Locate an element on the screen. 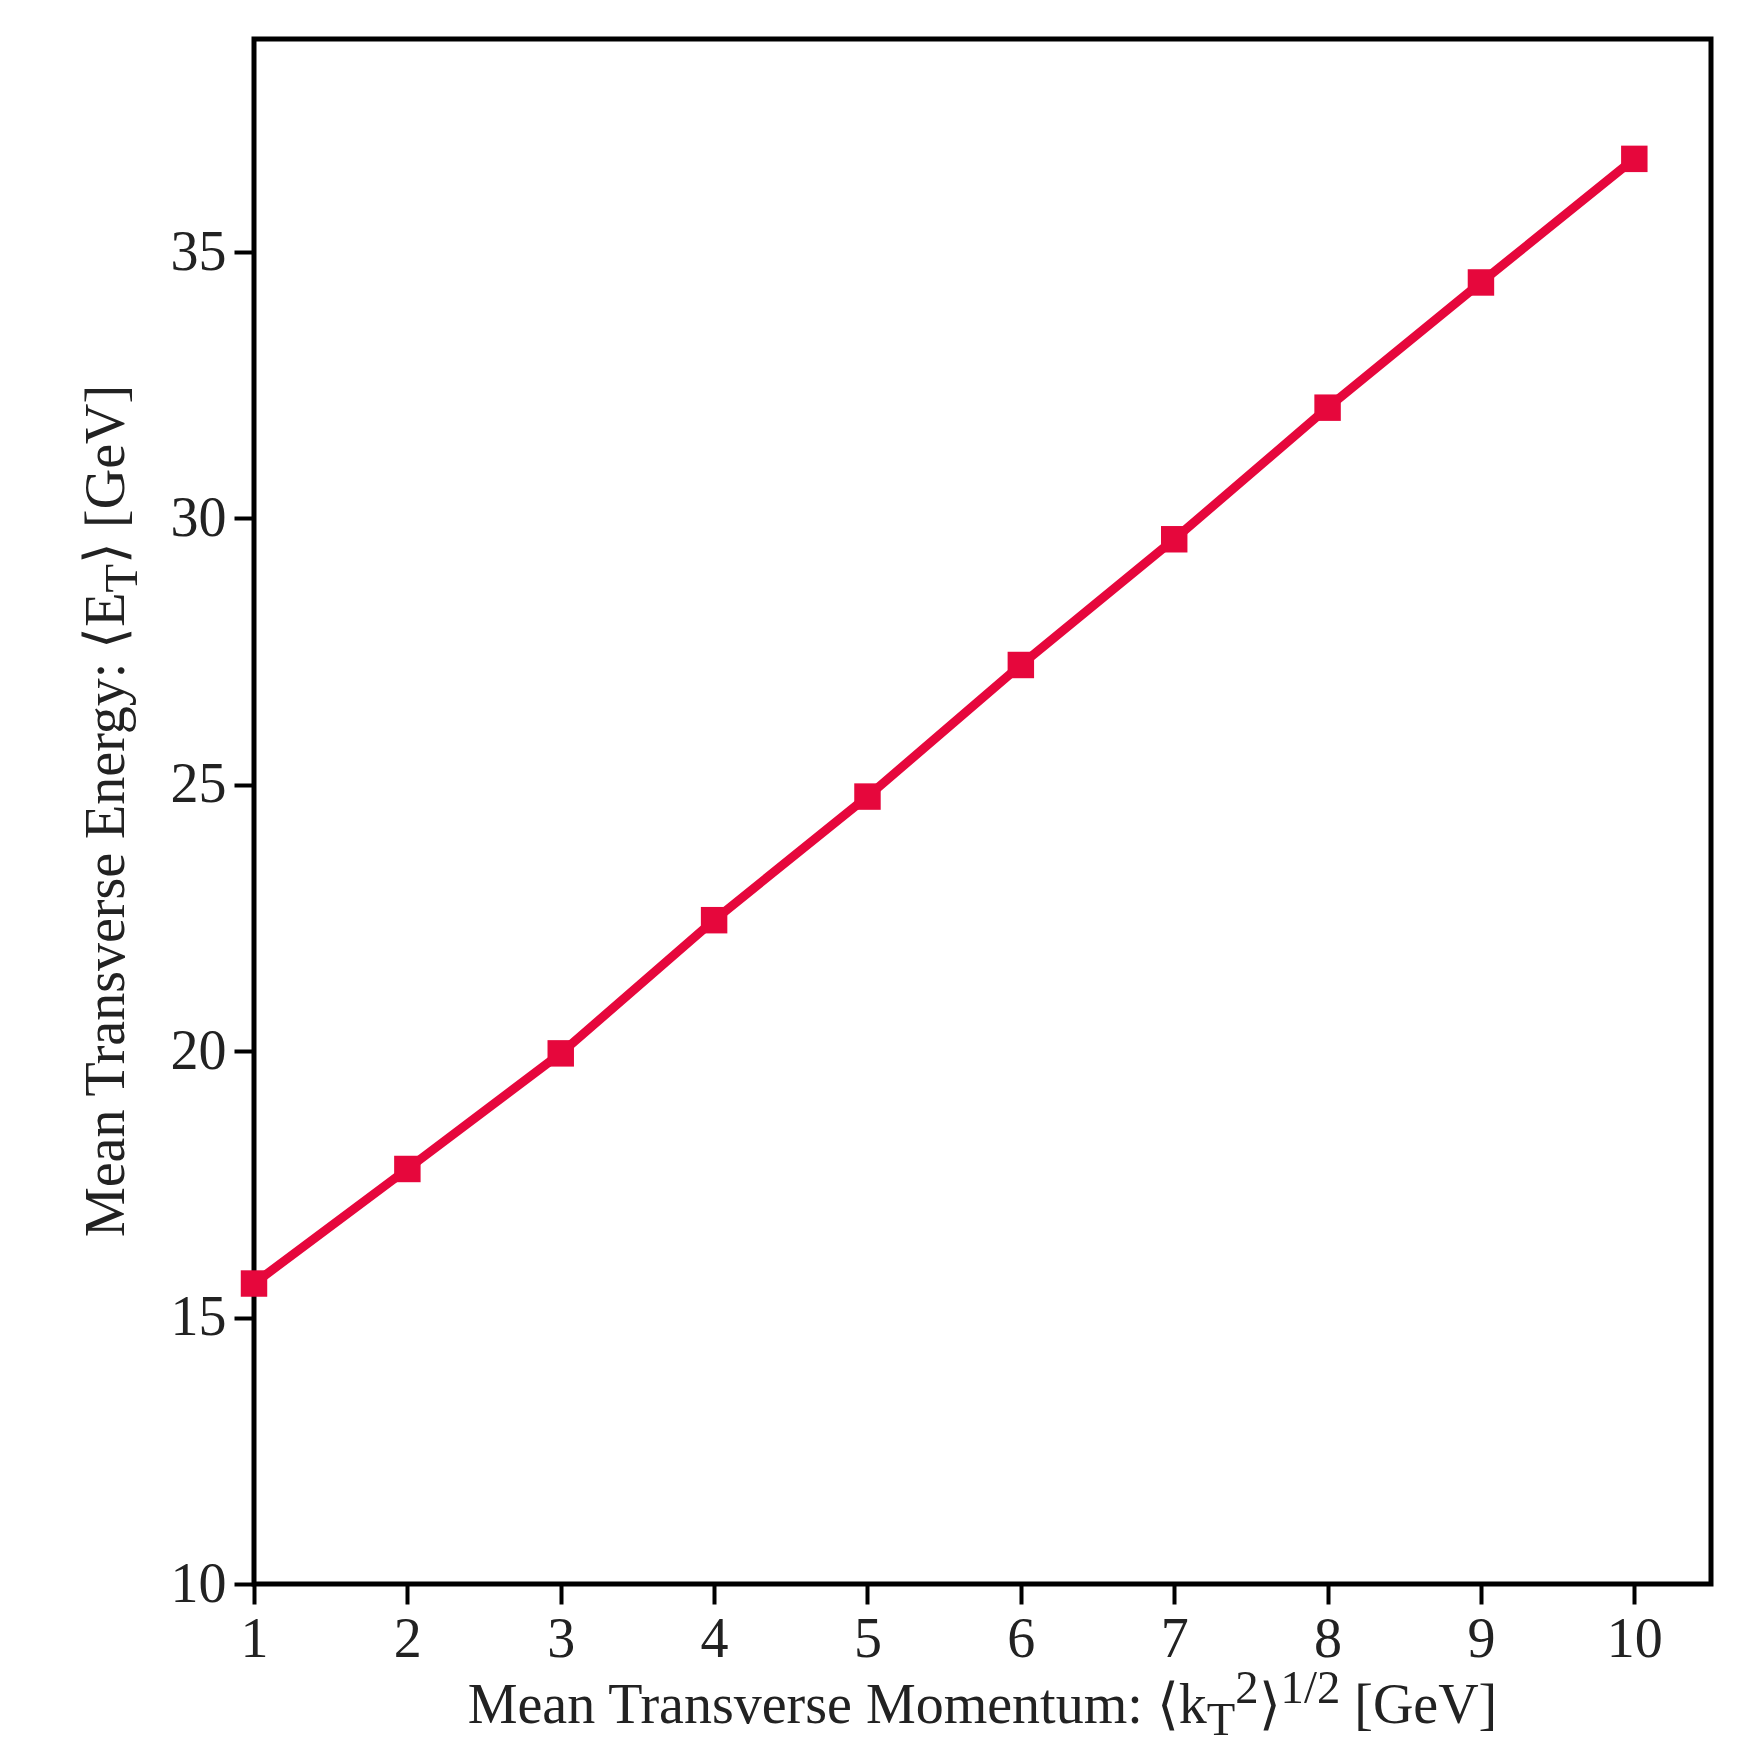 The image size is (1762, 1764). y-tick-label: 10 is located at coordinates (198, 1582).